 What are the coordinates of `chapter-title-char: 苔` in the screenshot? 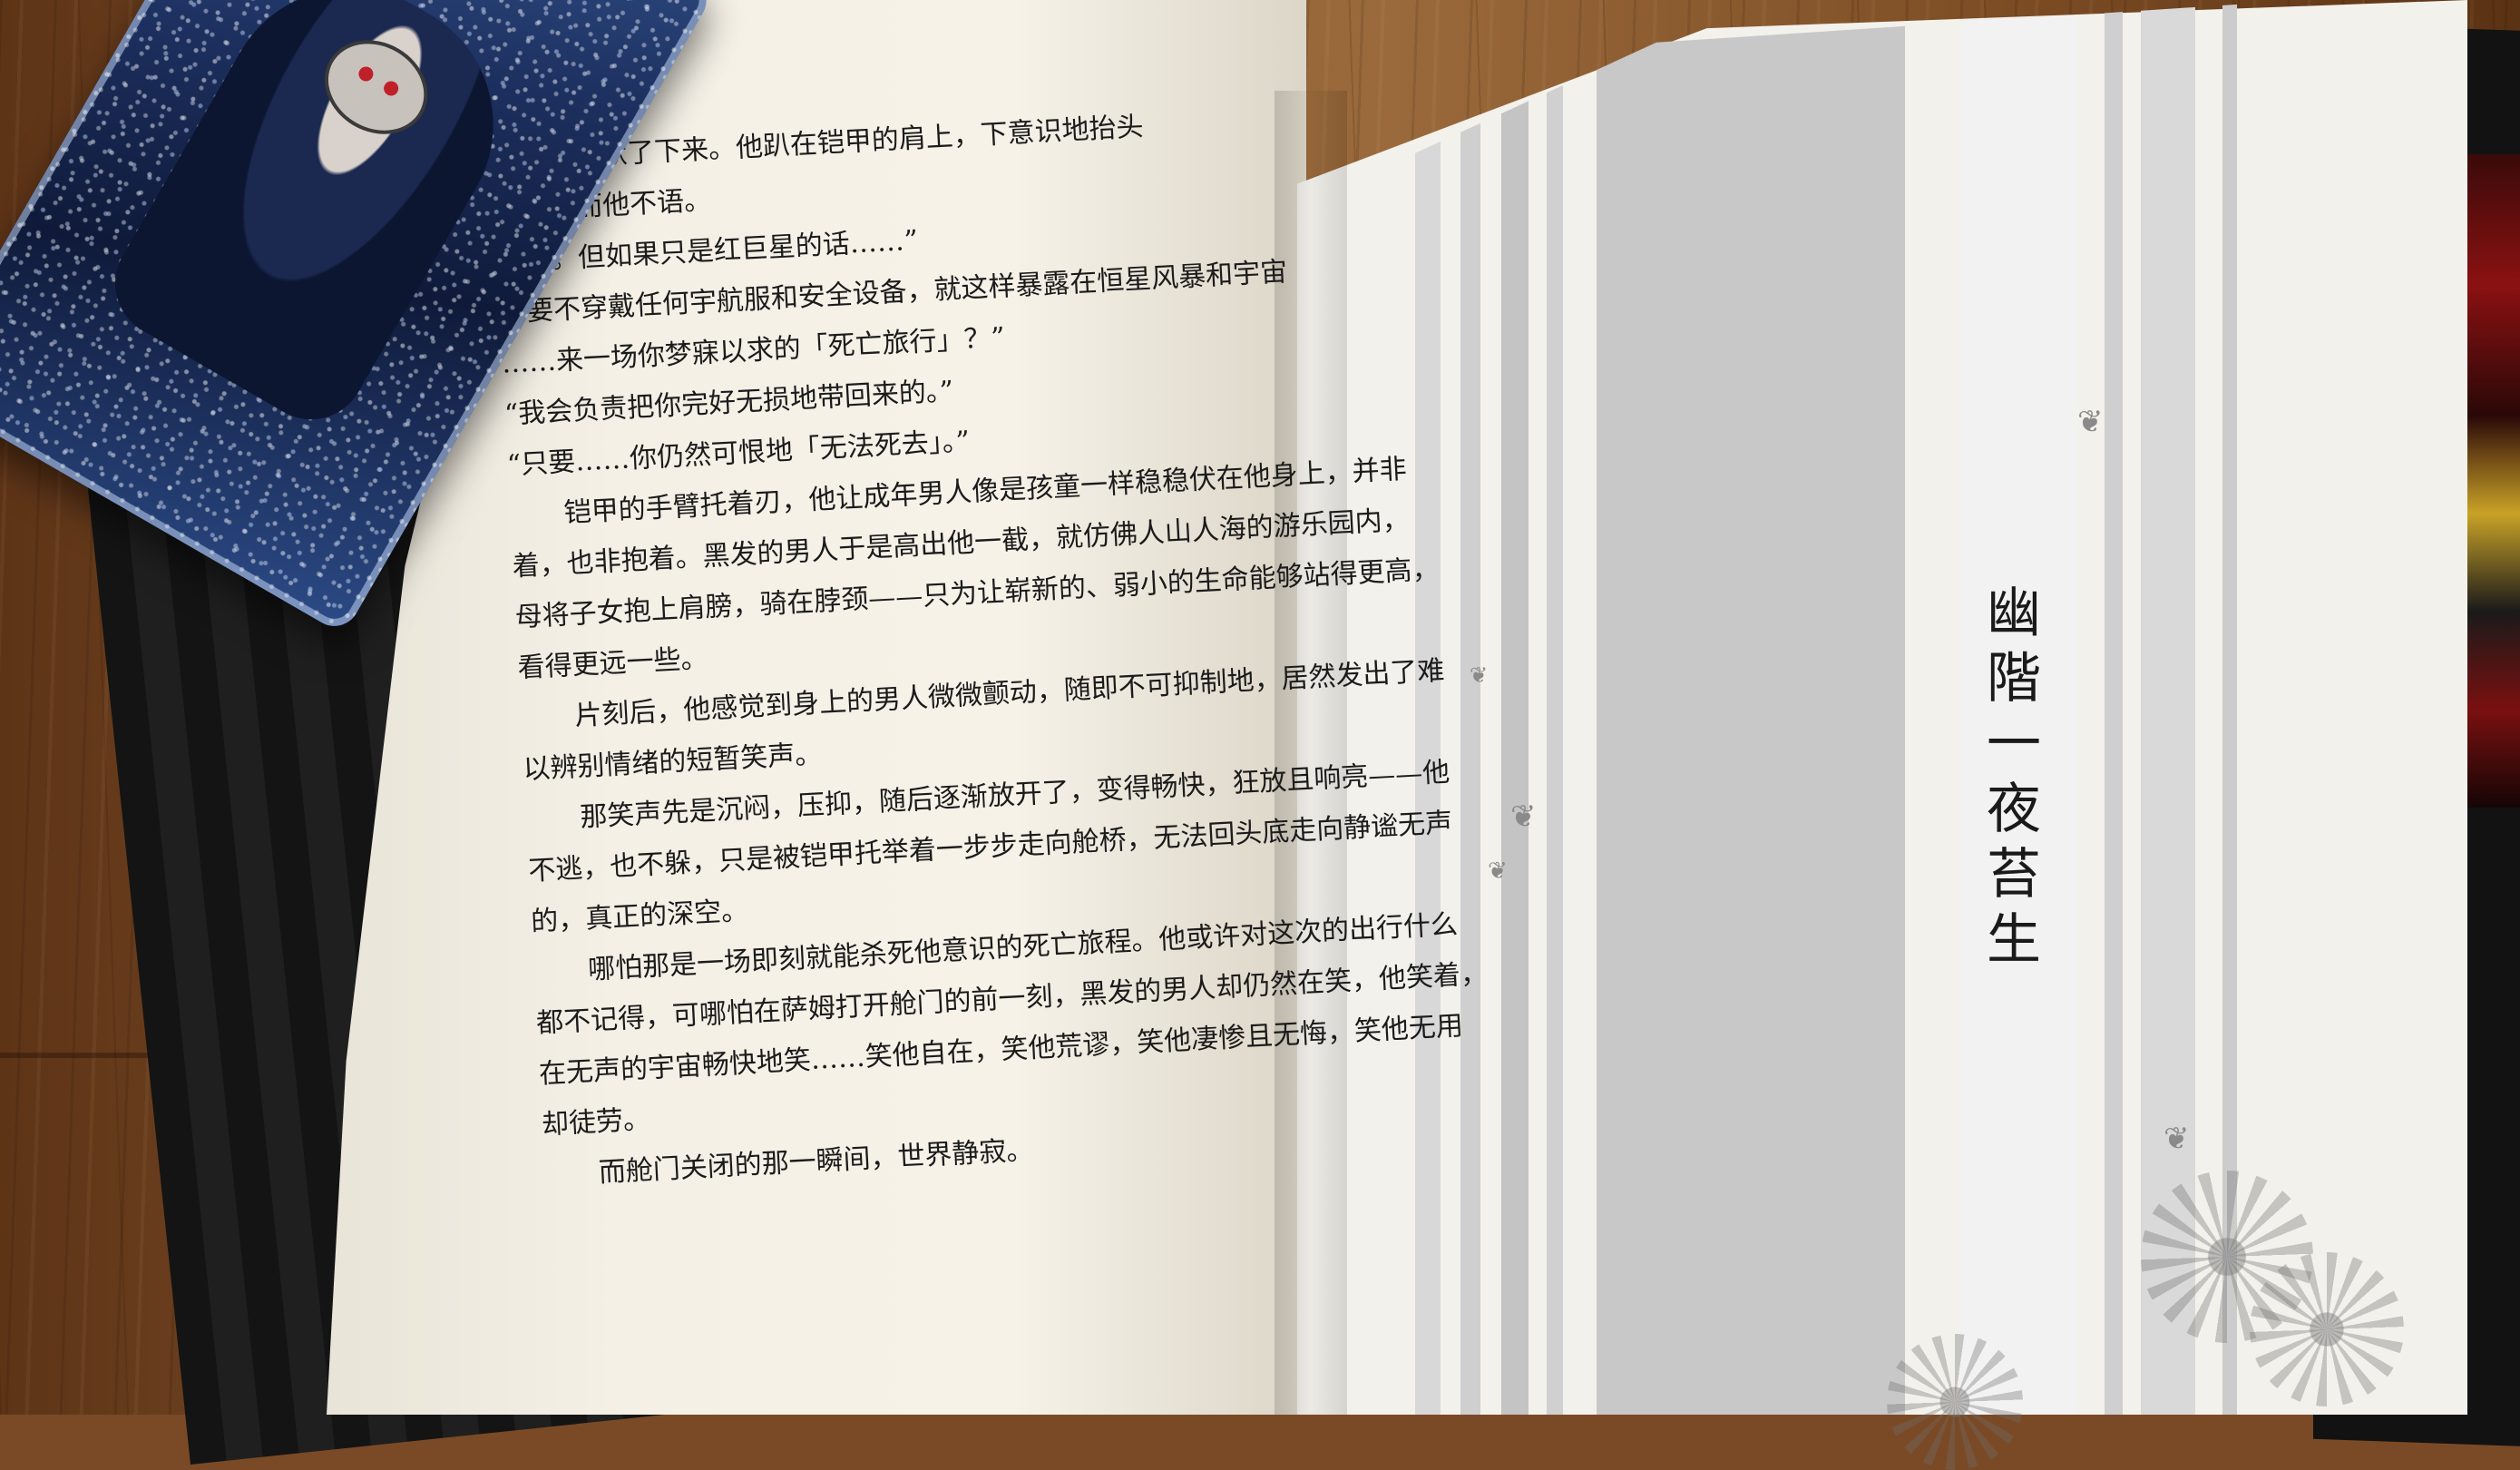 It's located at (2014, 874).